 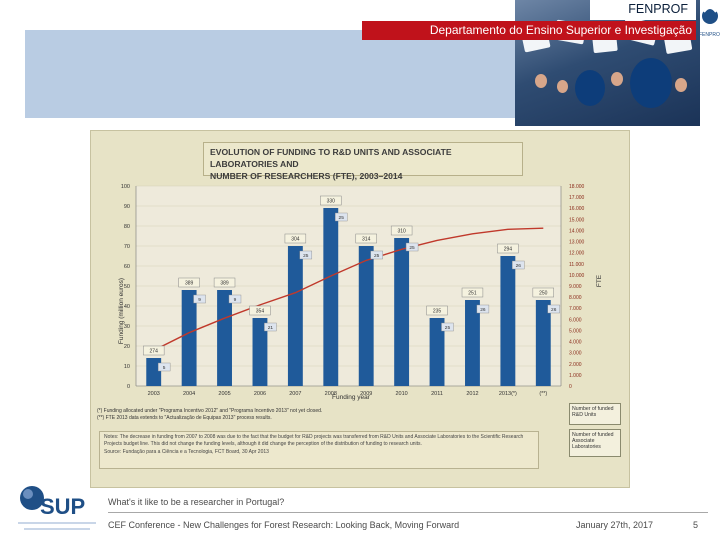 I want to click on x-tick-label: 2007, so click(x=295, y=394).